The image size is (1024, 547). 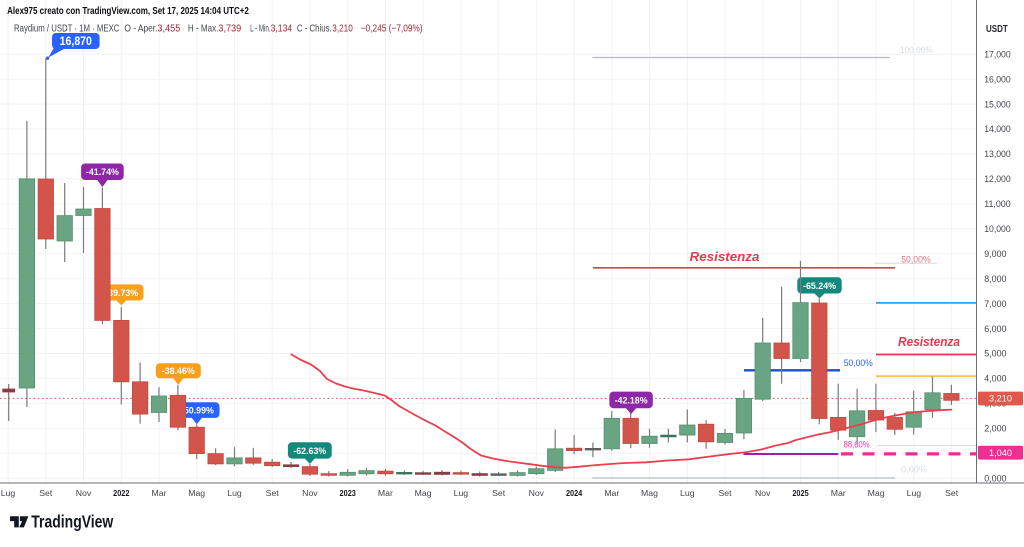 I want to click on svg-text: -65.24%, so click(x=820, y=286).